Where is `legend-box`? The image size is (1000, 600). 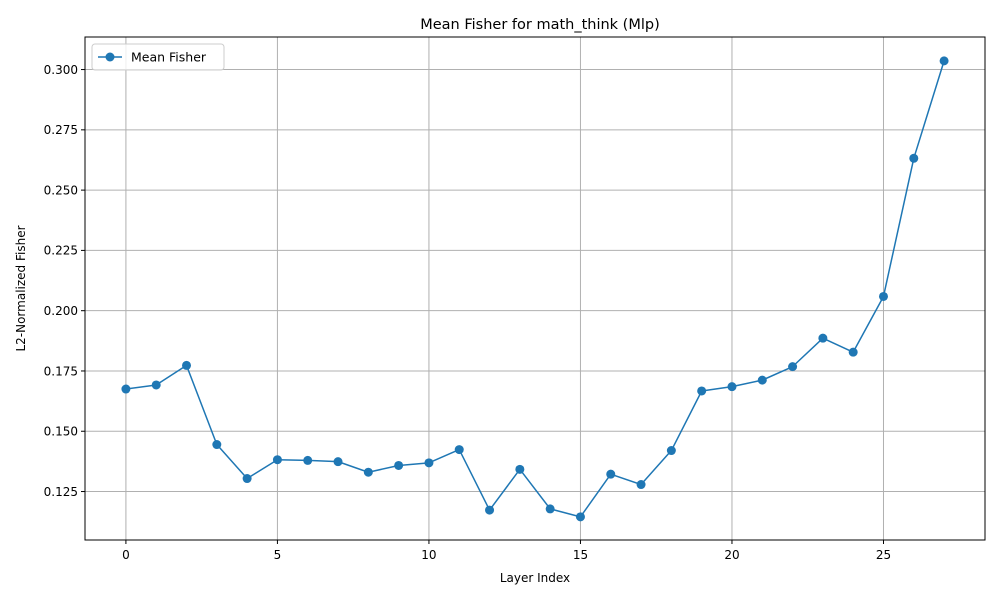
legend-box is located at coordinates (158, 57).